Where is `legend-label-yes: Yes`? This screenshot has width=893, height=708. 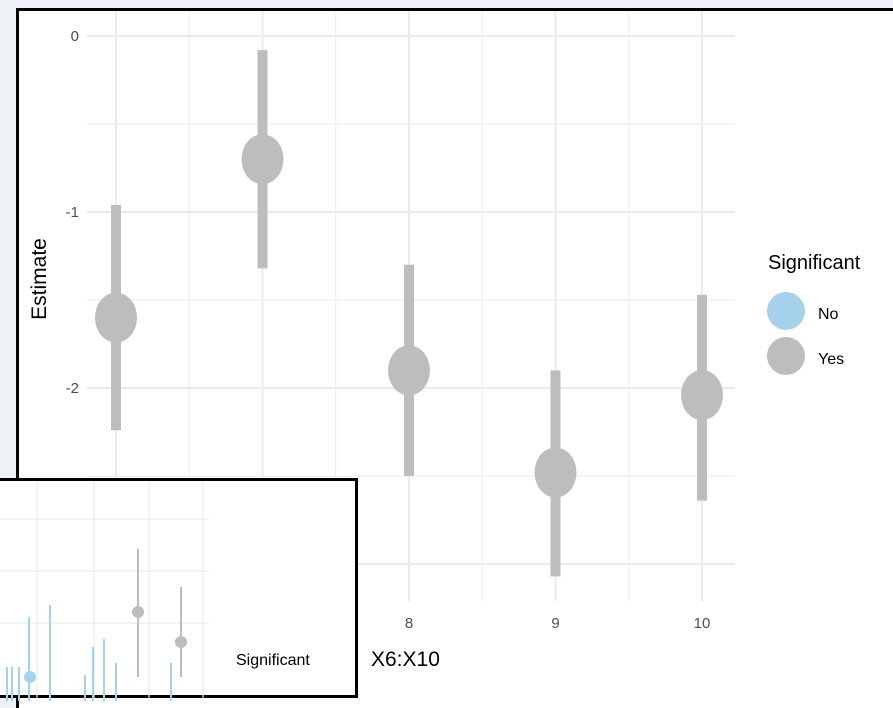 legend-label-yes: Yes is located at coordinates (831, 359).